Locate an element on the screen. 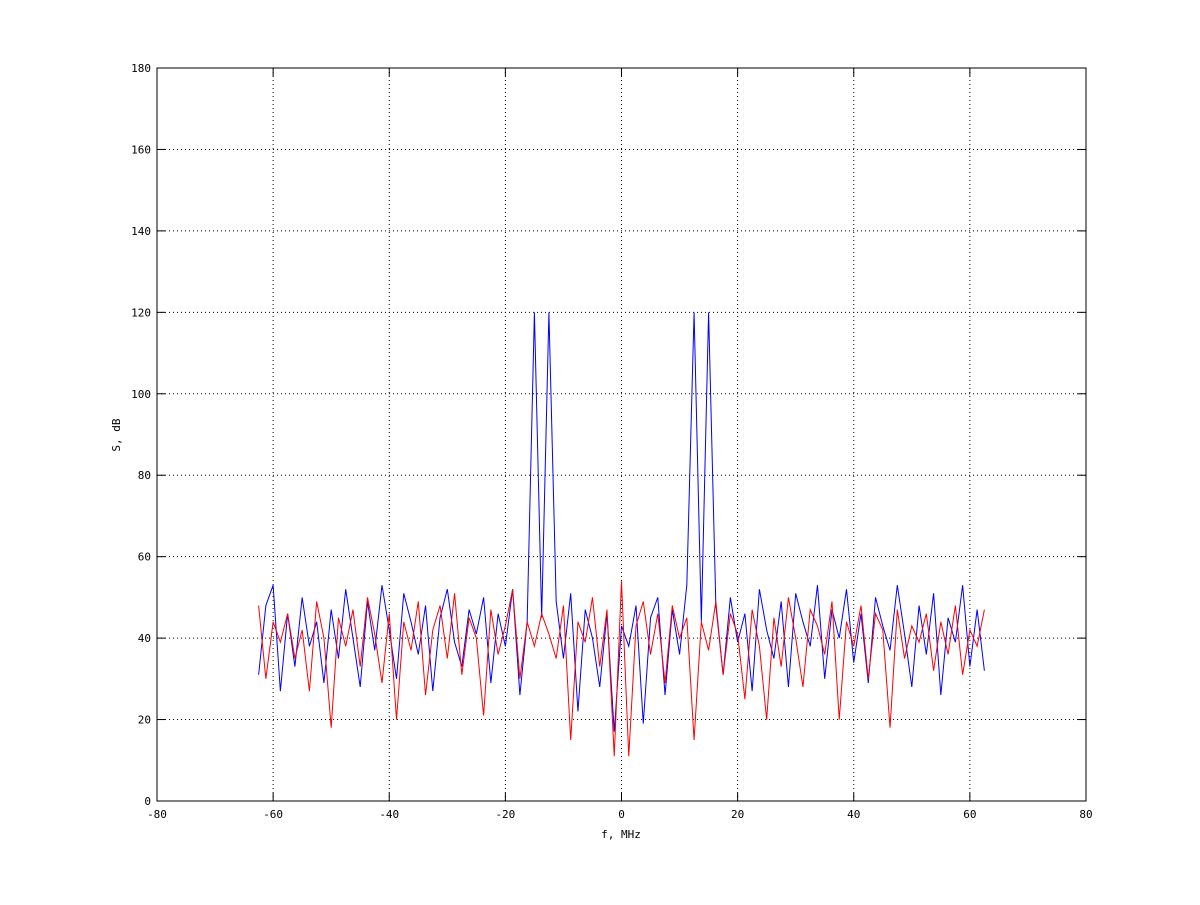  y-tick-label: 40 is located at coordinates (144, 638).